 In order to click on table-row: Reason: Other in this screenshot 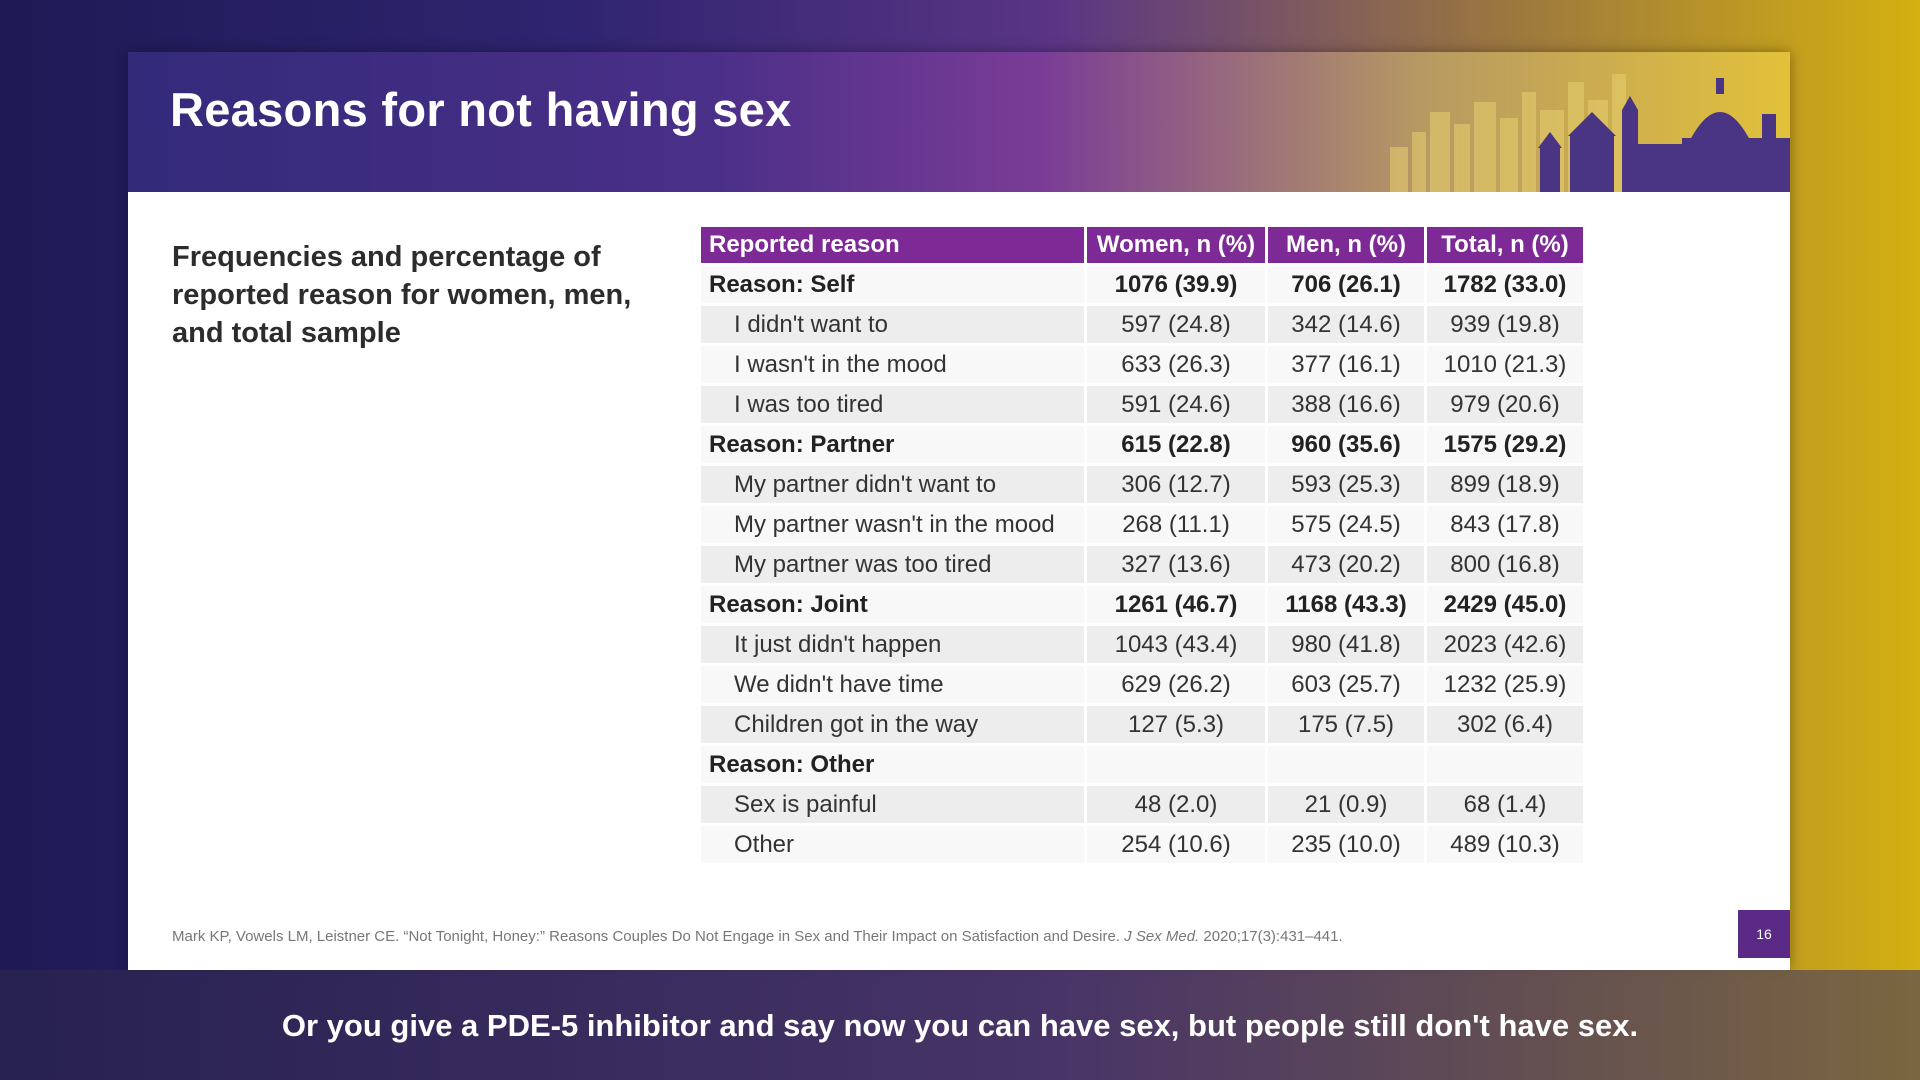, I will do `click(1142, 764)`.